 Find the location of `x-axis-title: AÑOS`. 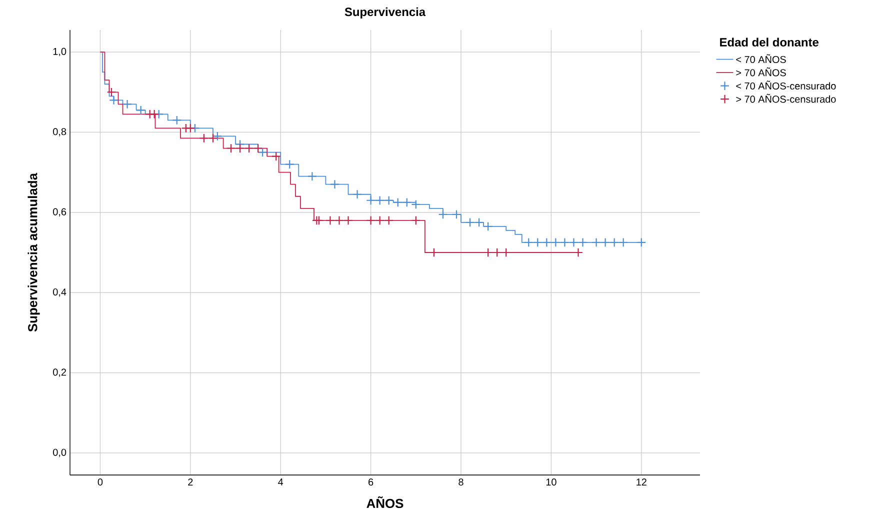

x-axis-title: AÑOS is located at coordinates (385, 502).